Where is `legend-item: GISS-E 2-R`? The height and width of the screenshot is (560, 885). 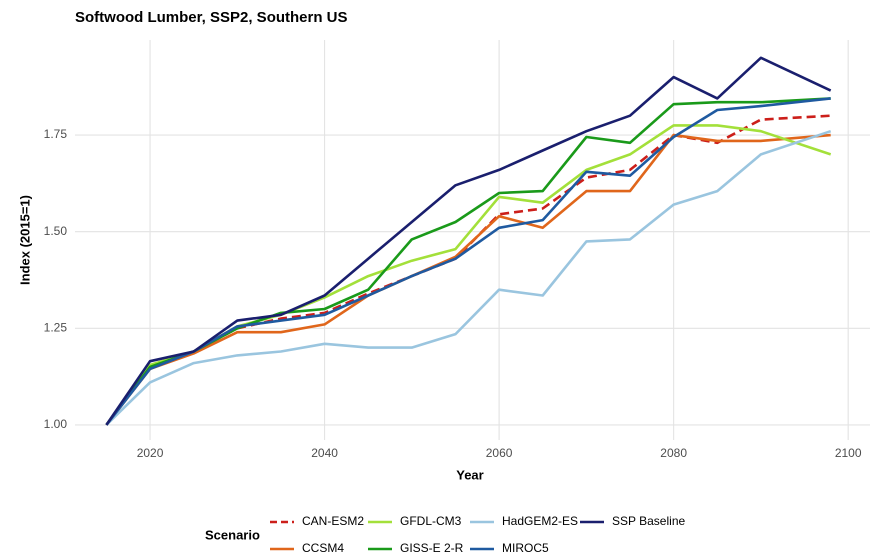
legend-item: GISS-E 2-R is located at coordinates (416, 548).